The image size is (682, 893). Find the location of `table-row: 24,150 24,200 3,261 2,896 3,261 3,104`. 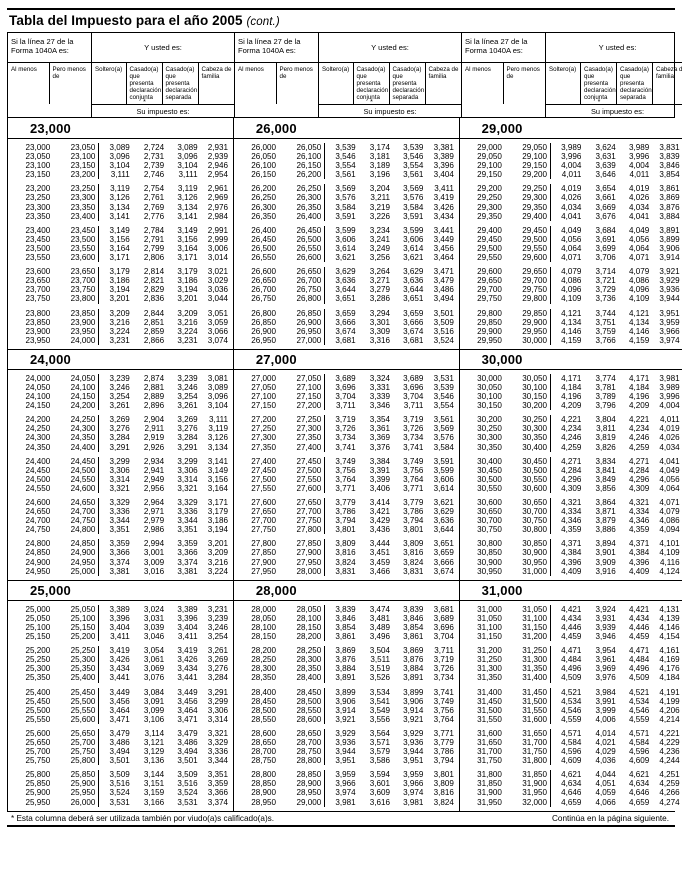

table-row: 24,150 24,200 3,261 2,896 3,261 3,104 is located at coordinates (120, 406).